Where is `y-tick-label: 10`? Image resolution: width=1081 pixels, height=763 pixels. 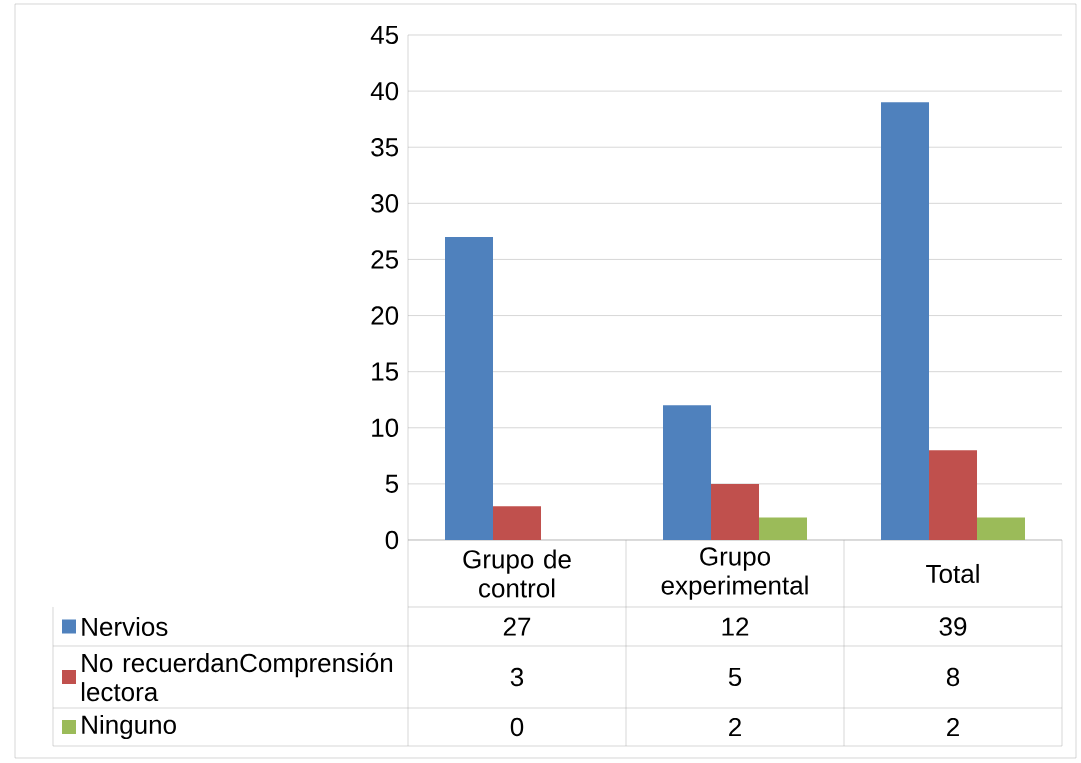 y-tick-label: 10 is located at coordinates (385, 427).